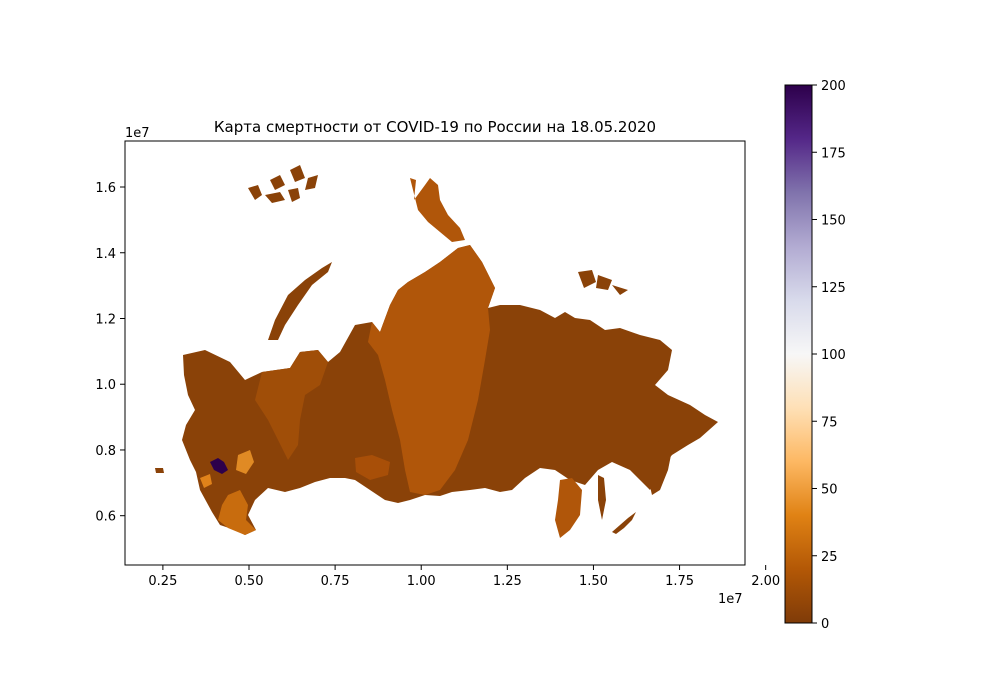 This screenshot has height=700, width=1000. Describe the element at coordinates (105, 517) in the screenshot. I see `y-tick-label: 0.6` at that location.